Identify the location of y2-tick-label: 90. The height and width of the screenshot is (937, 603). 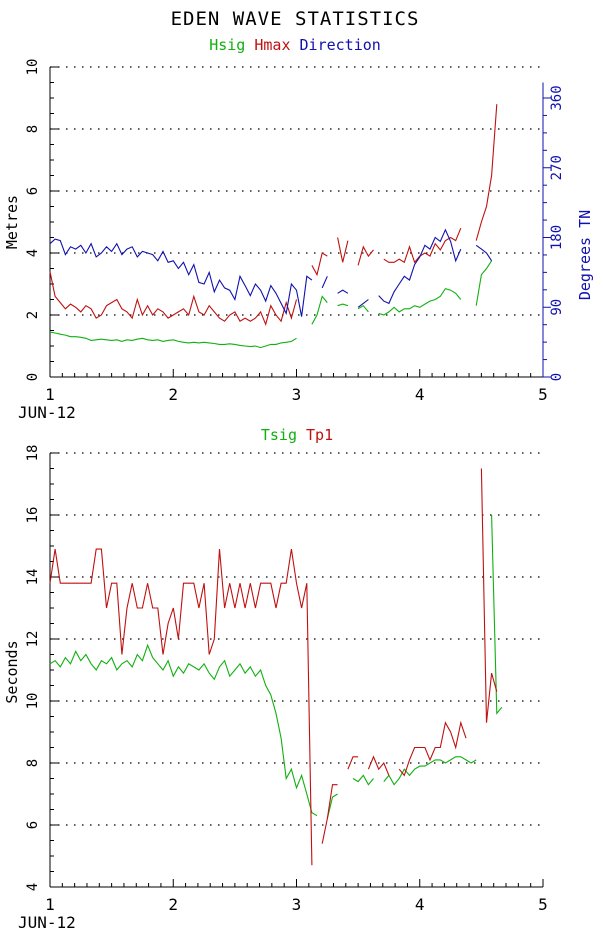
(557, 307).